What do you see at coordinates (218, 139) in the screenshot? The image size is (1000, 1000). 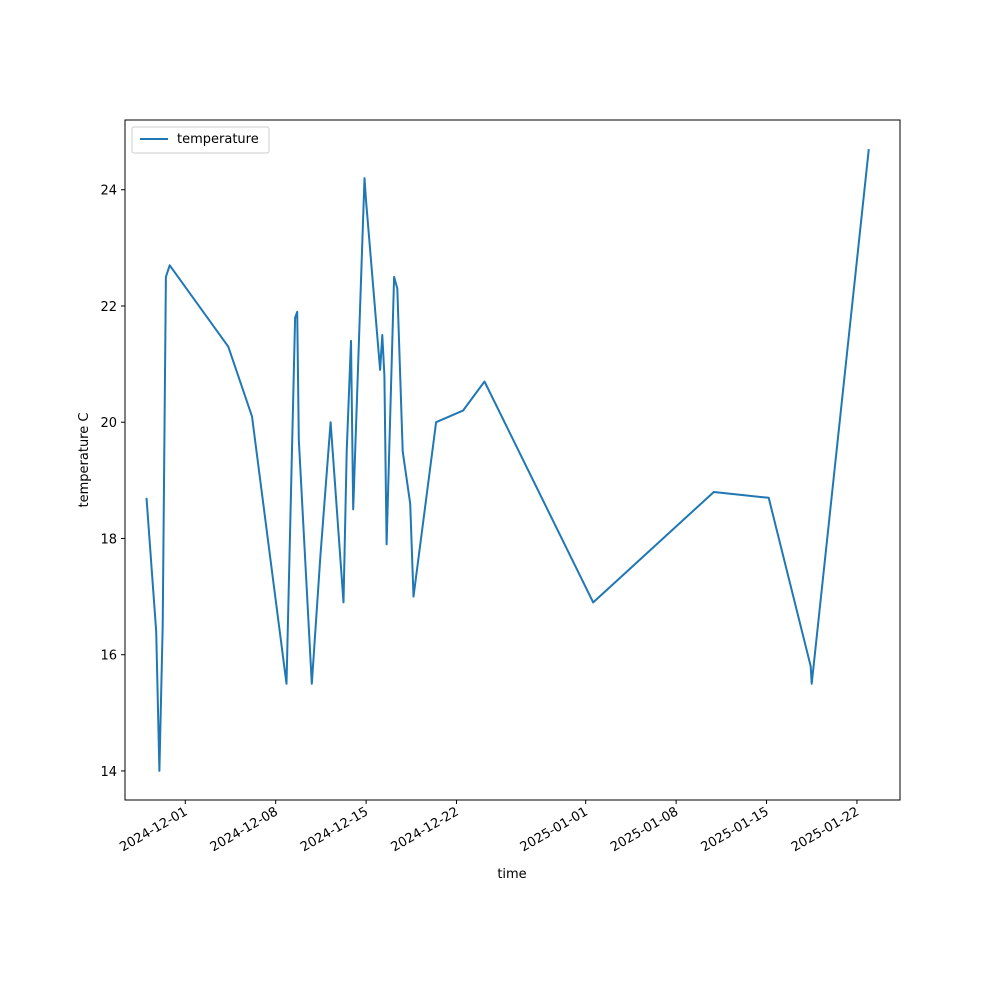 I see `legend-entry-temperature: temperature` at bounding box center [218, 139].